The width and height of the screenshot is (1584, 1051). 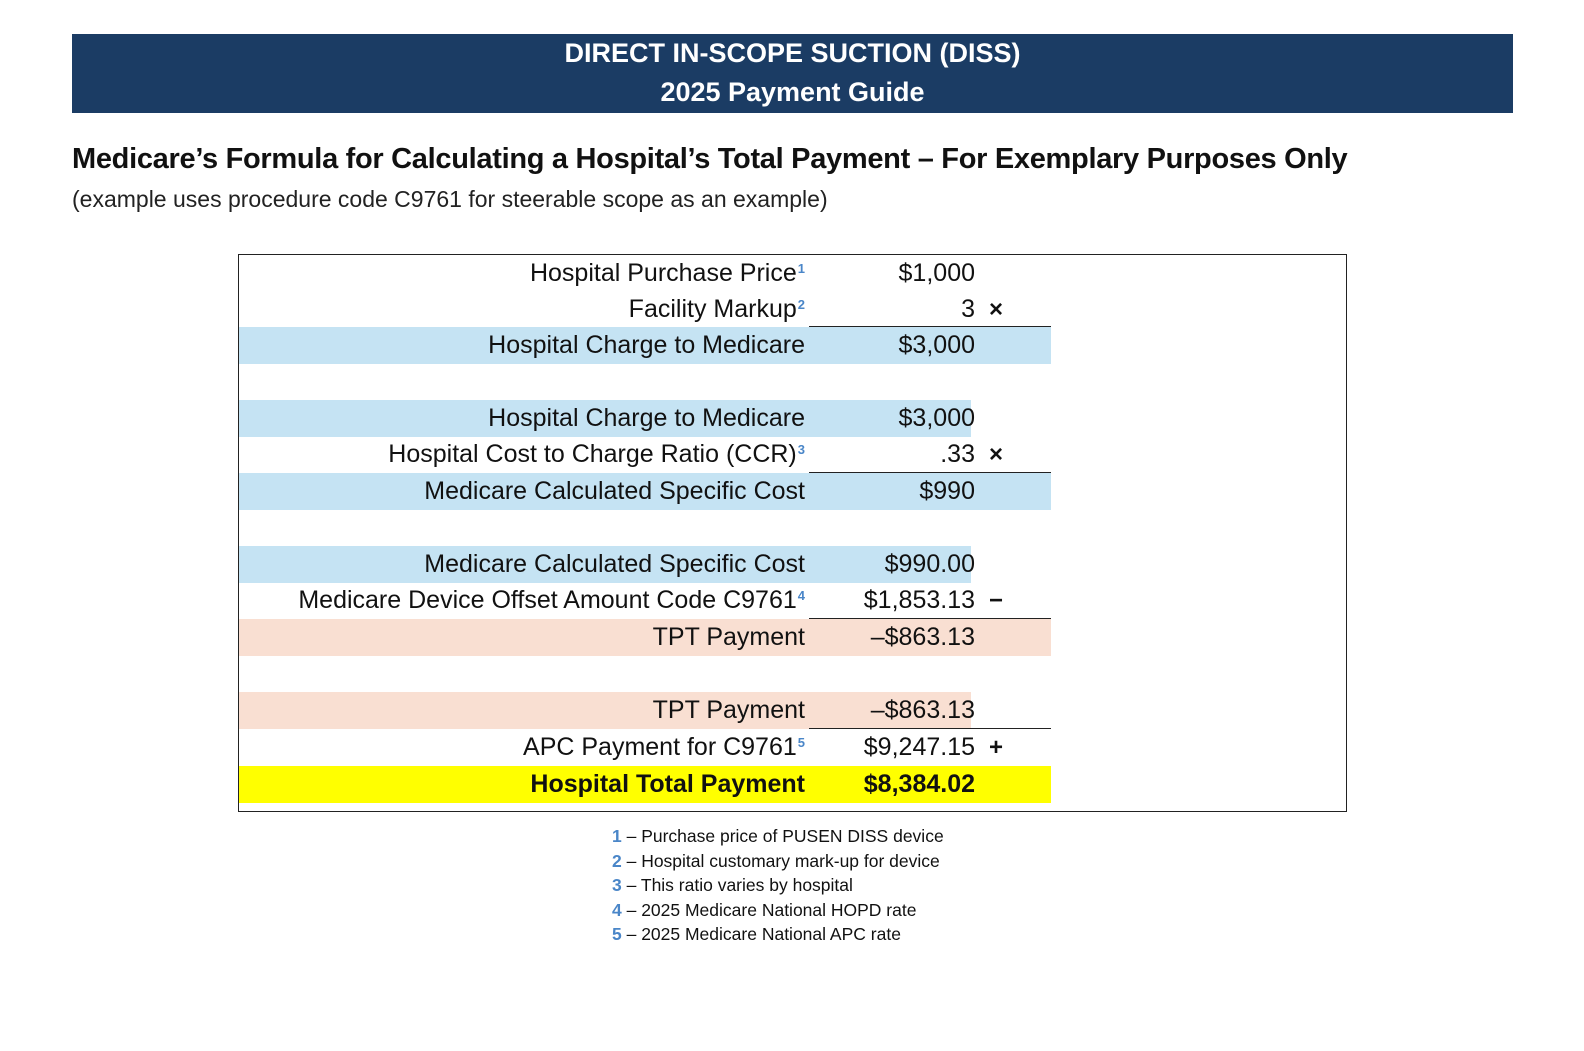 I want to click on facility-markup-value: 3, so click(x=968, y=309).